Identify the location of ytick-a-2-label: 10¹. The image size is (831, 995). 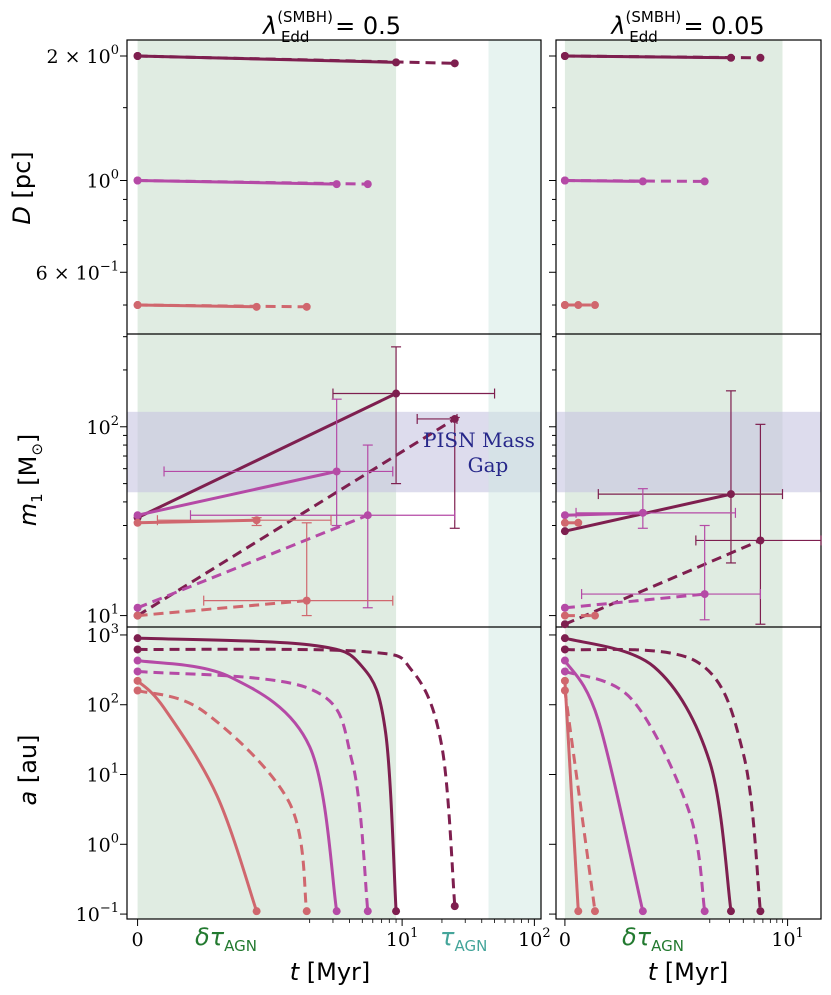
(103, 774).